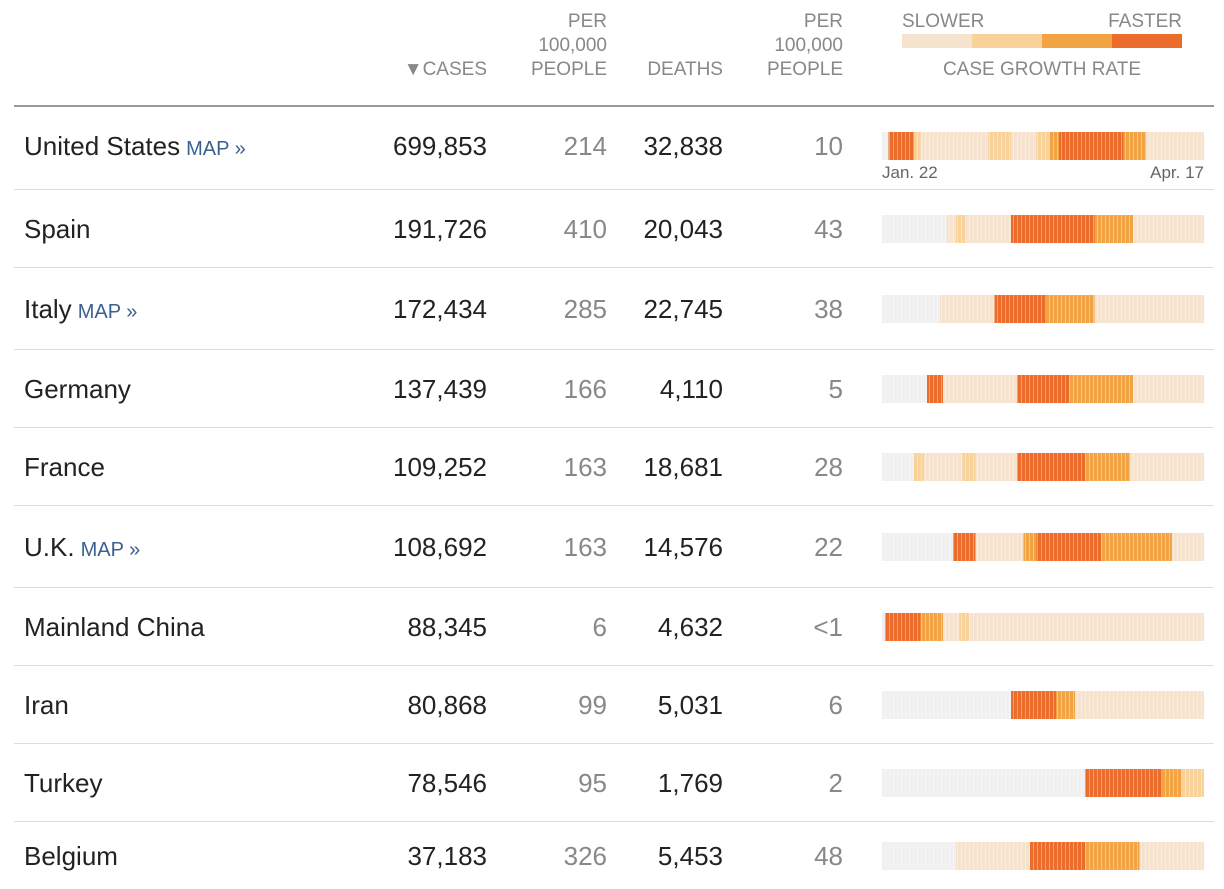 The height and width of the screenshot is (889, 1224). Describe the element at coordinates (440, 229) in the screenshot. I see `cases: 191,726` at that location.